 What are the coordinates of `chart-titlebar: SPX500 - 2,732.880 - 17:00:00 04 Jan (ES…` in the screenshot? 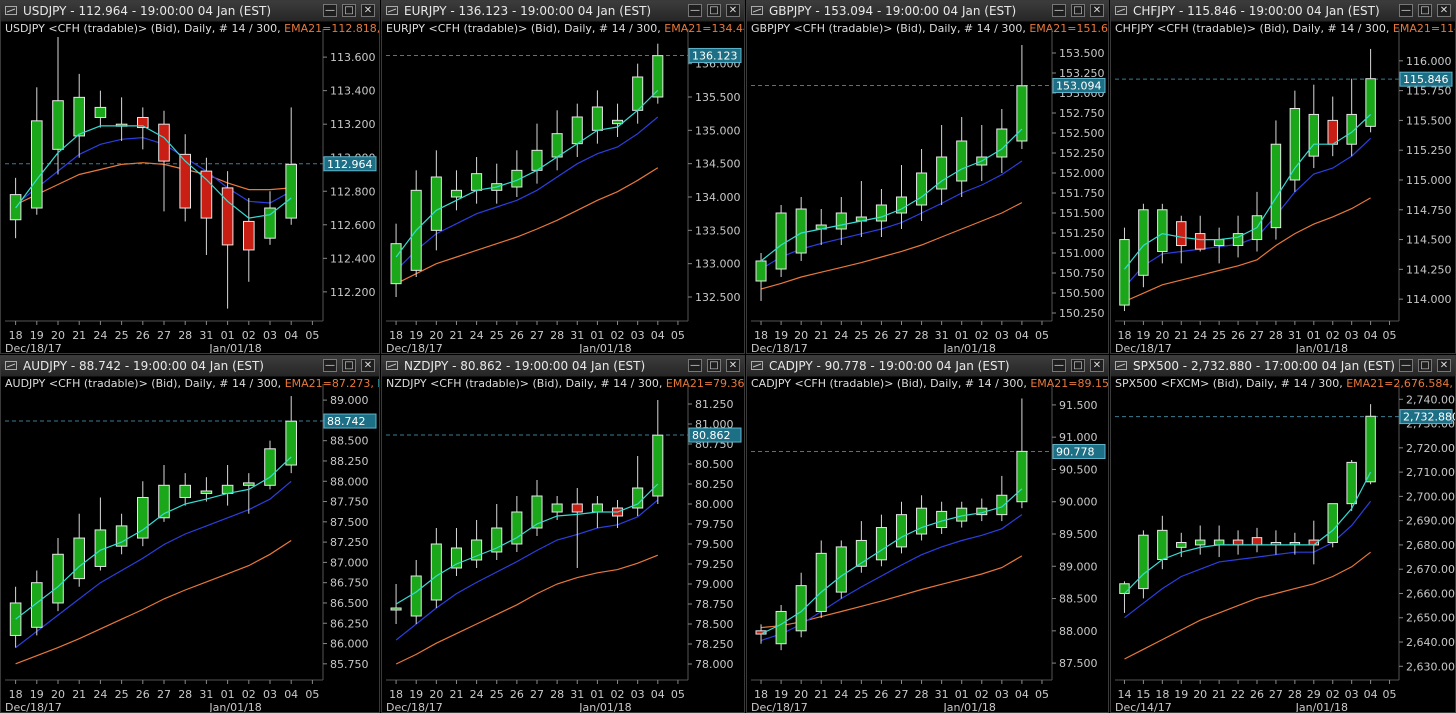 It's located at (1283, 366).